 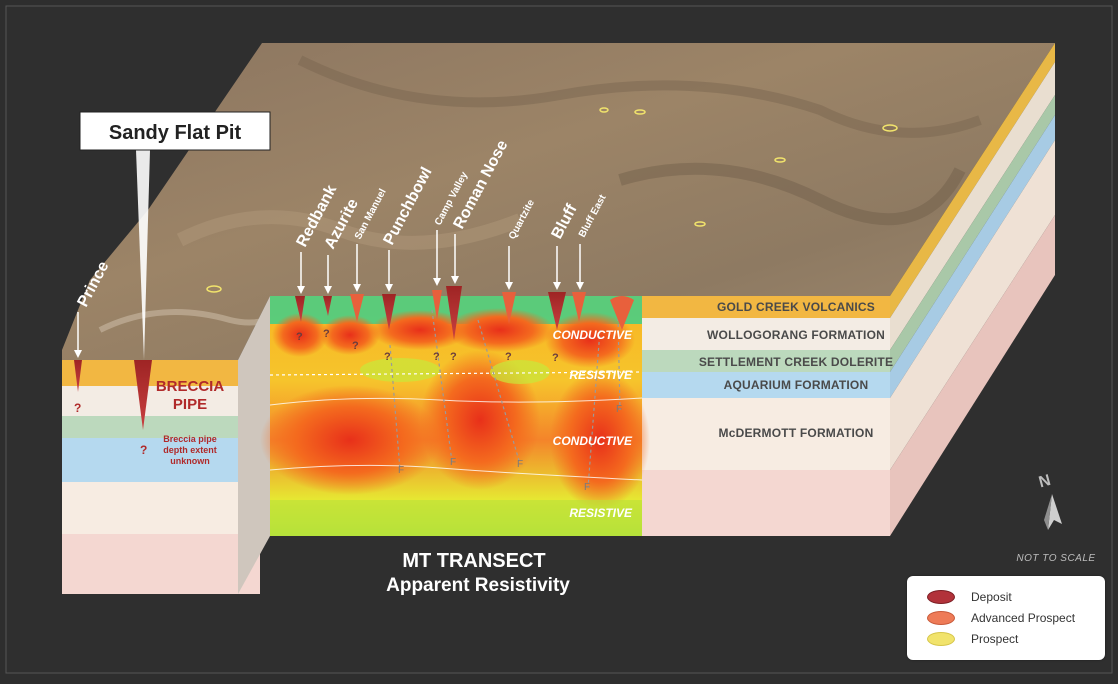 What do you see at coordinates (1055, 558) in the screenshot?
I see `not-to-scale: NOT TO SCALE` at bounding box center [1055, 558].